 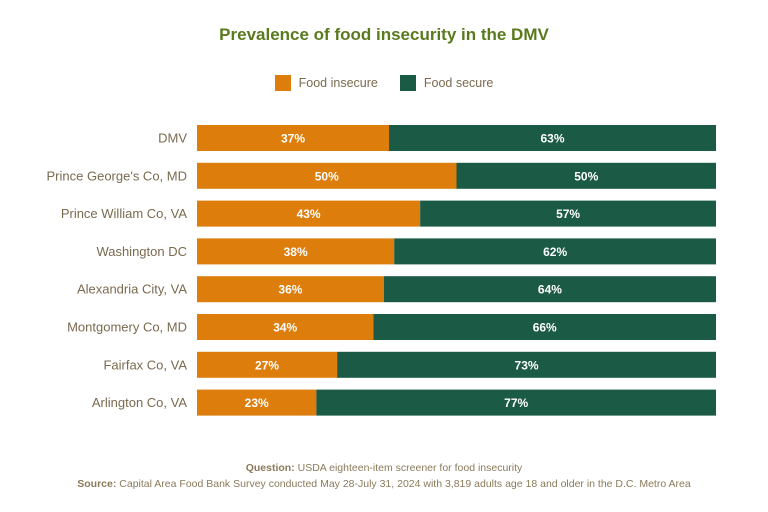 What do you see at coordinates (132, 289) in the screenshot?
I see `category-label-alexandria-city-va: Alexandria City, VA` at bounding box center [132, 289].